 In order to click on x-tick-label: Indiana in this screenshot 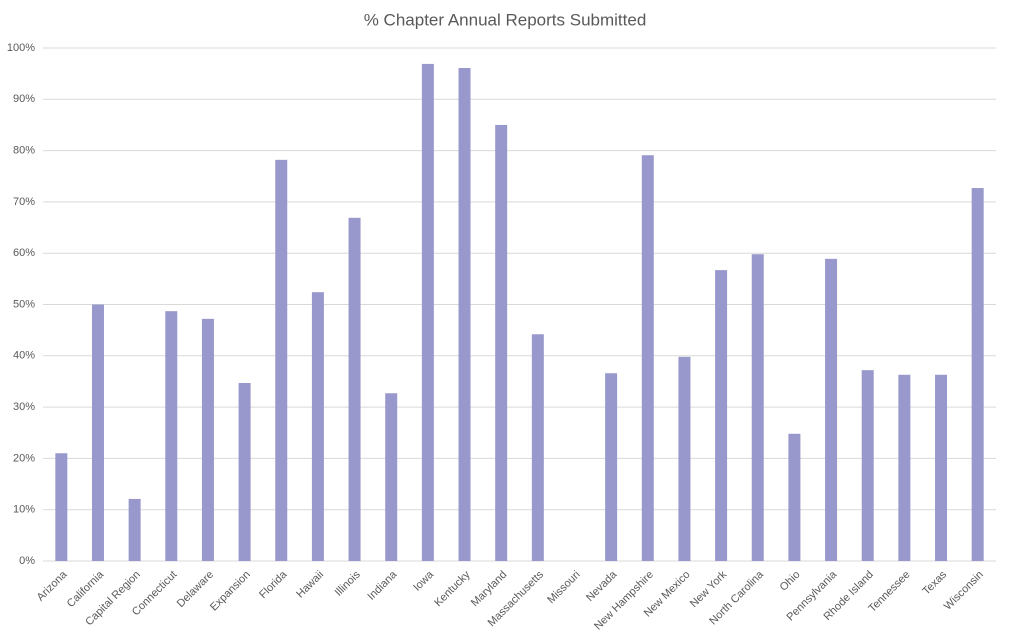, I will do `click(382, 585)`.